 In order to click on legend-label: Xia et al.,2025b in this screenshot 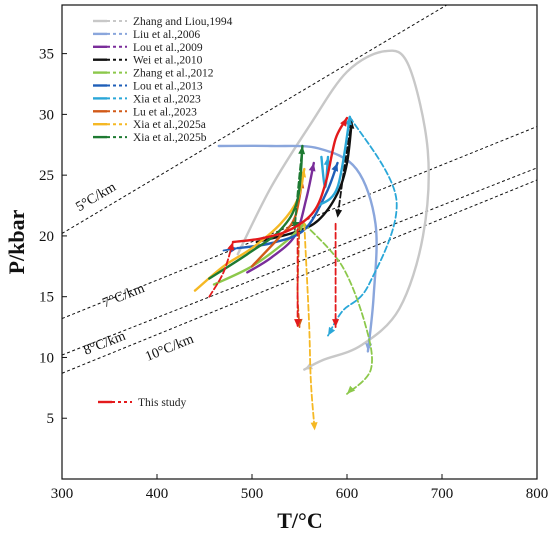, I will do `click(170, 138)`.